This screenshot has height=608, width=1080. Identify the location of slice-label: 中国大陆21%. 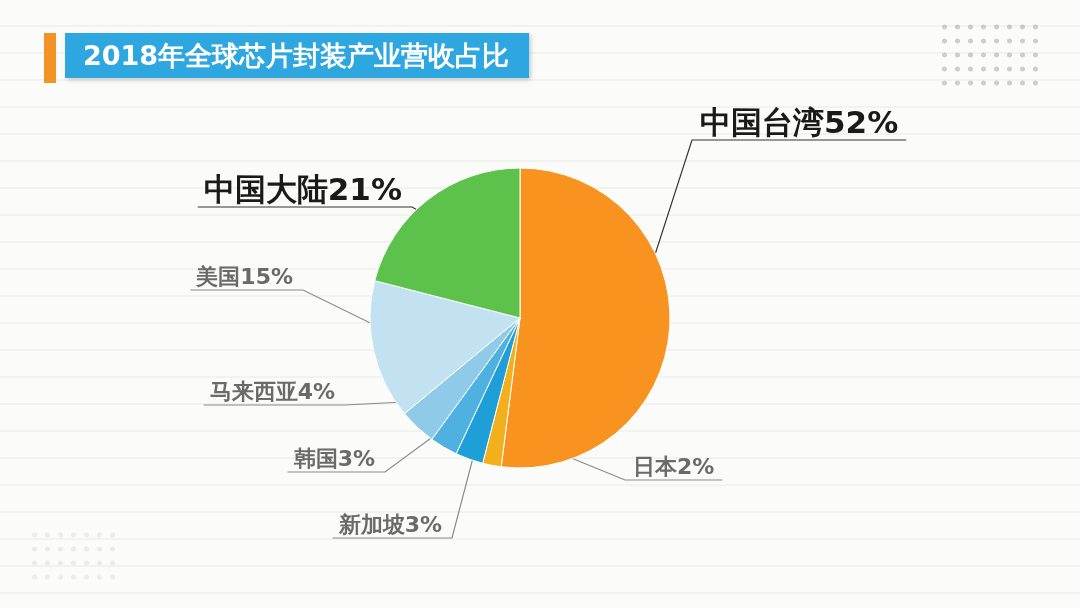
(302, 188).